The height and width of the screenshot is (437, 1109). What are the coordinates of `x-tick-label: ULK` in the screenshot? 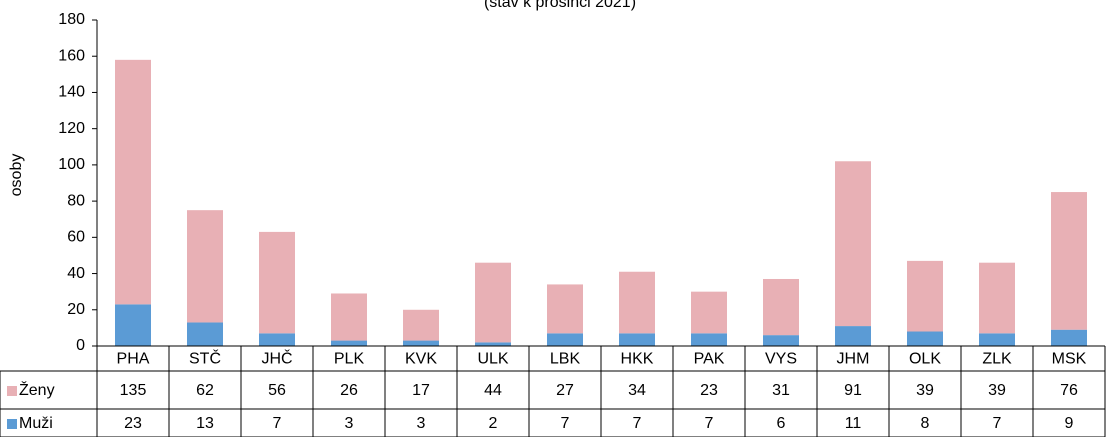 It's located at (492, 359).